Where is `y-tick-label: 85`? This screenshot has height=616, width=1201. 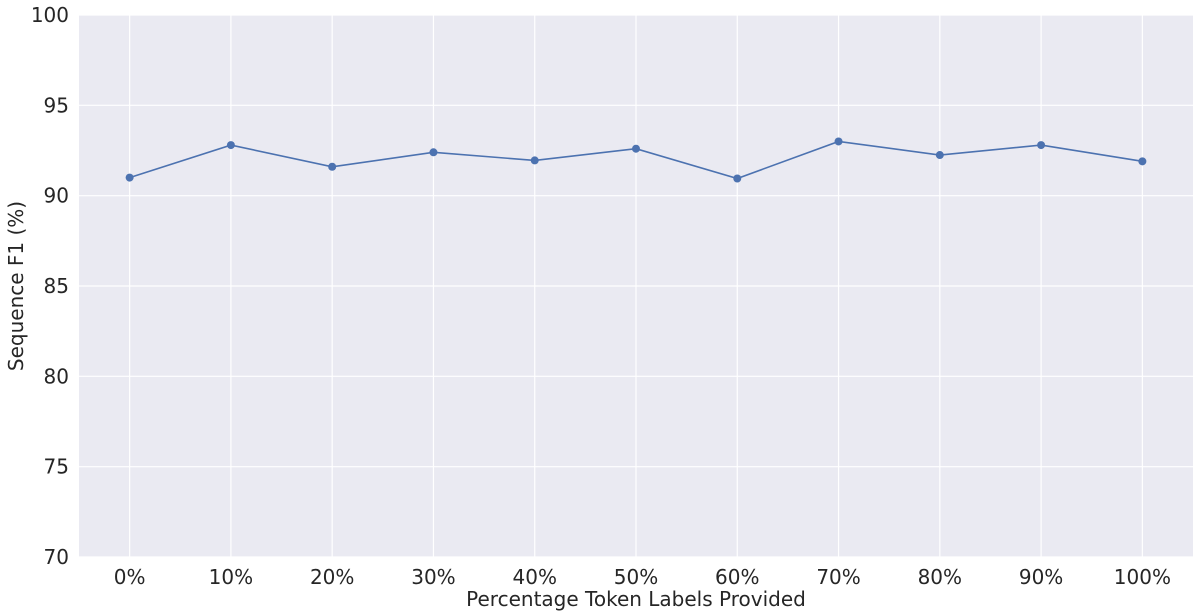 y-tick-label: 85 is located at coordinates (56, 286).